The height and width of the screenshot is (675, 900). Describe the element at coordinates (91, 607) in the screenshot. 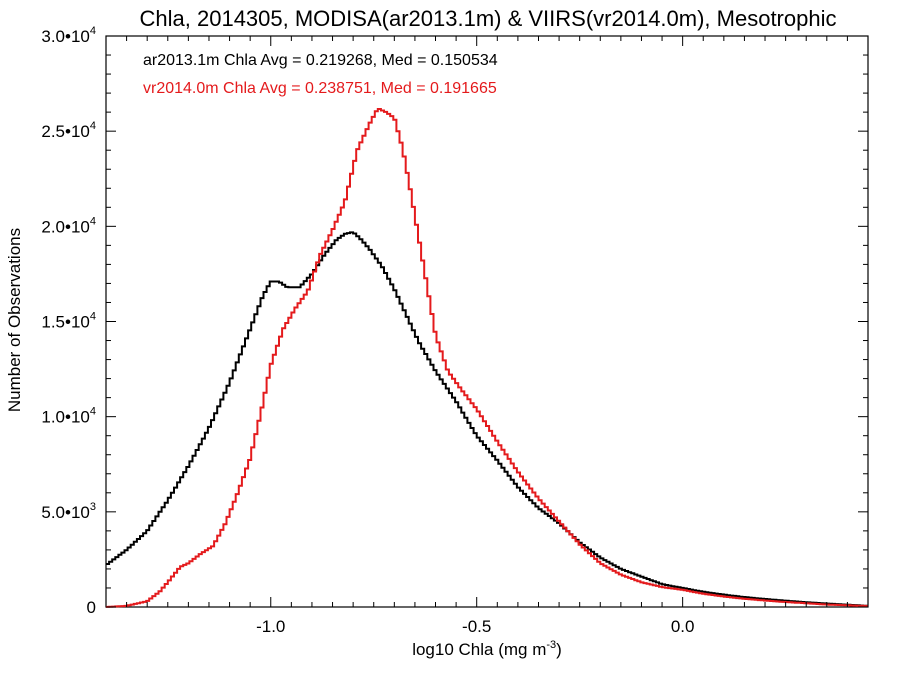

I see `y-tick-label: 0` at that location.